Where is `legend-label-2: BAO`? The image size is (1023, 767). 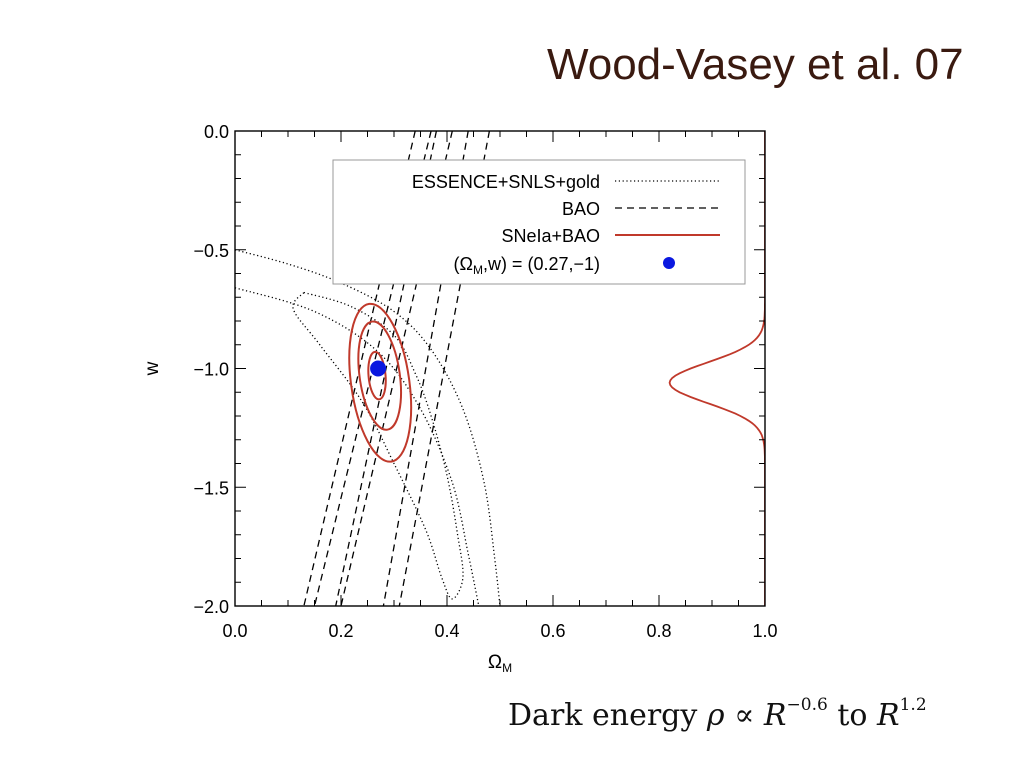
legend-label-2: BAO is located at coordinates (581, 209).